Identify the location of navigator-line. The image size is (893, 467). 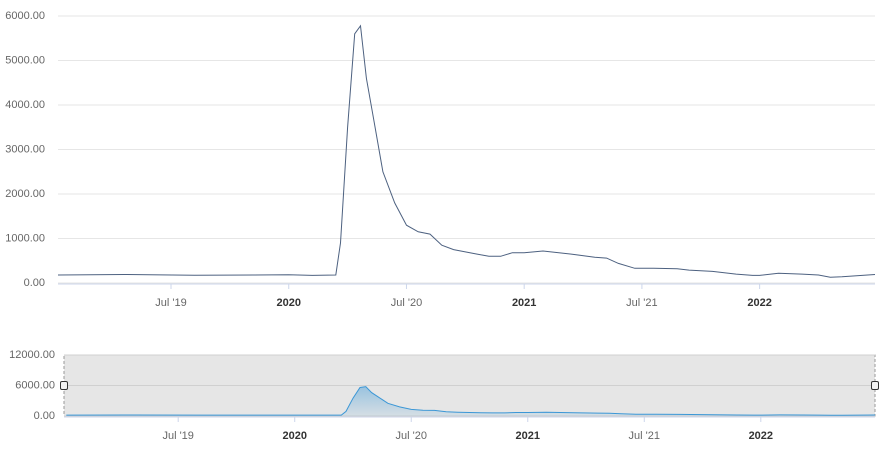
(471, 401).